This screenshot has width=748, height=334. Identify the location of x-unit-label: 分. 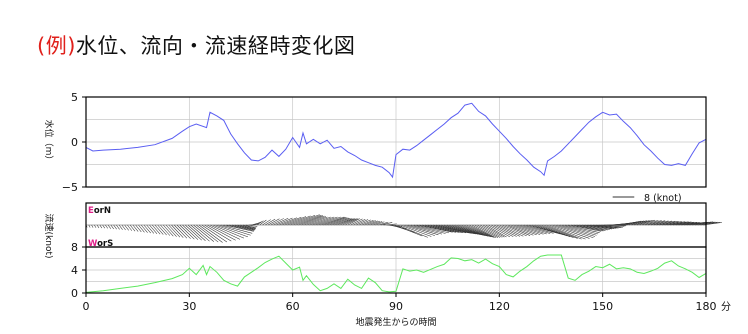
(726, 307).